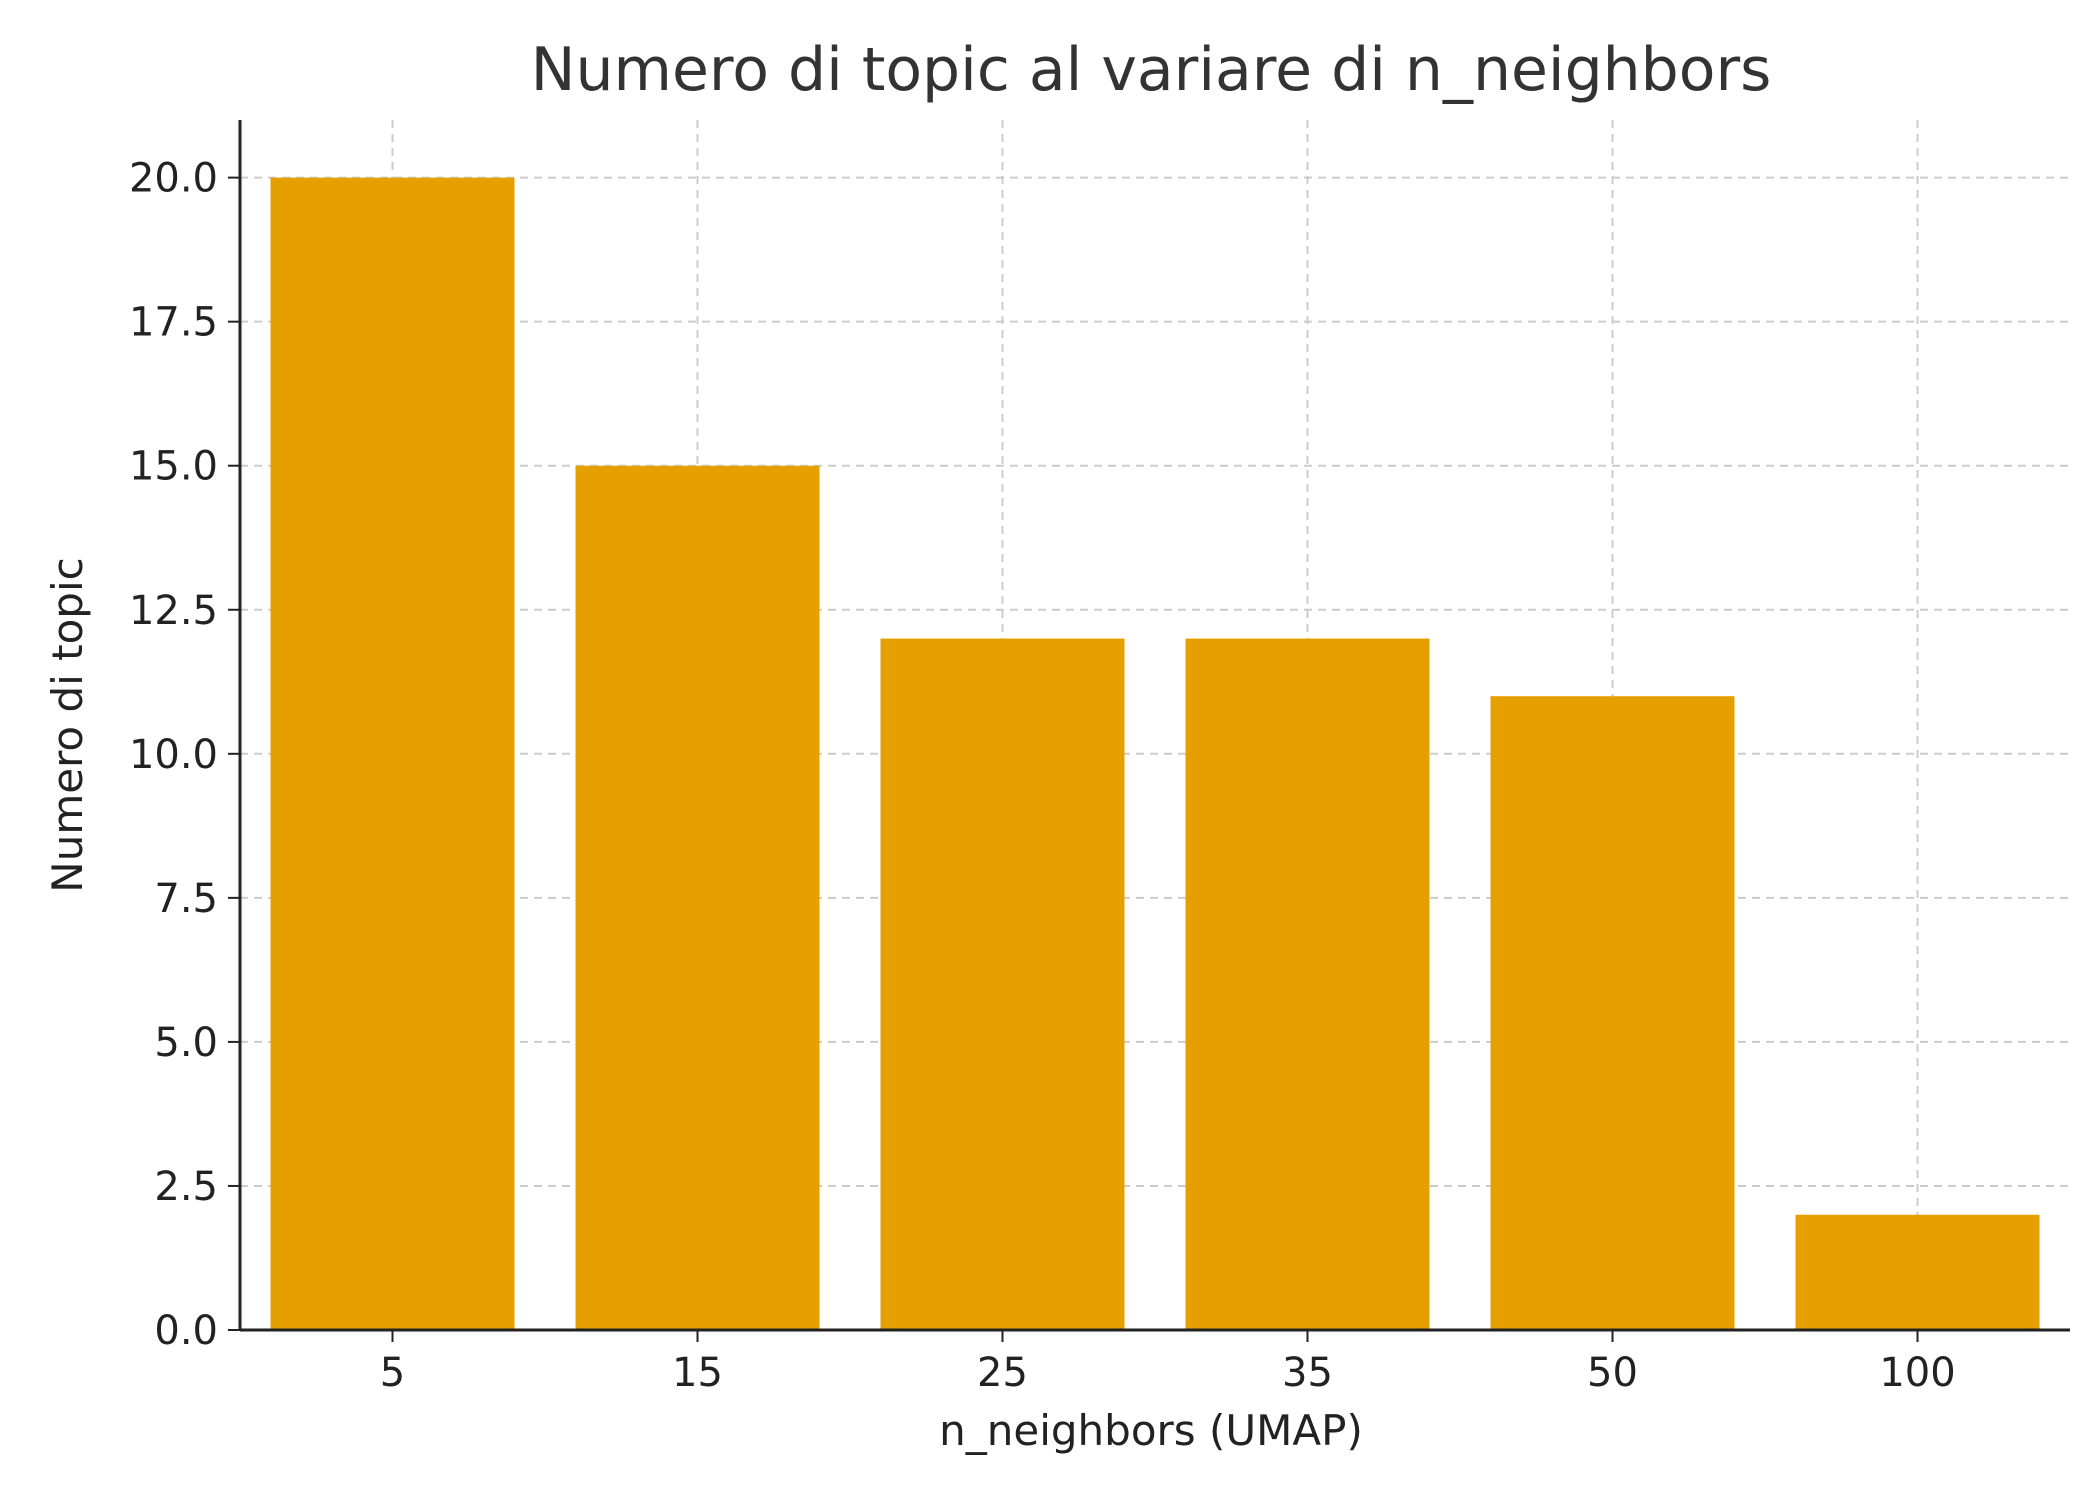  I want to click on y-tick-label: 5.0, so click(186, 1043).